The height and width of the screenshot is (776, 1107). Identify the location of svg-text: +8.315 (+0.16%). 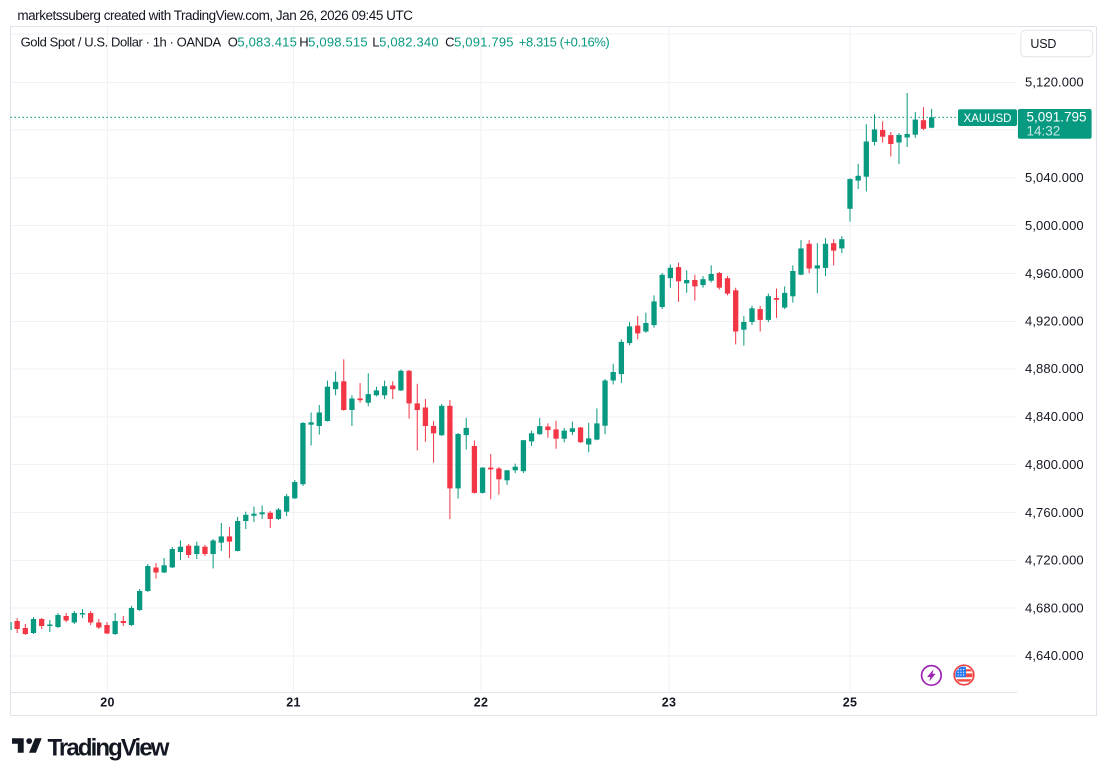
(564, 41).